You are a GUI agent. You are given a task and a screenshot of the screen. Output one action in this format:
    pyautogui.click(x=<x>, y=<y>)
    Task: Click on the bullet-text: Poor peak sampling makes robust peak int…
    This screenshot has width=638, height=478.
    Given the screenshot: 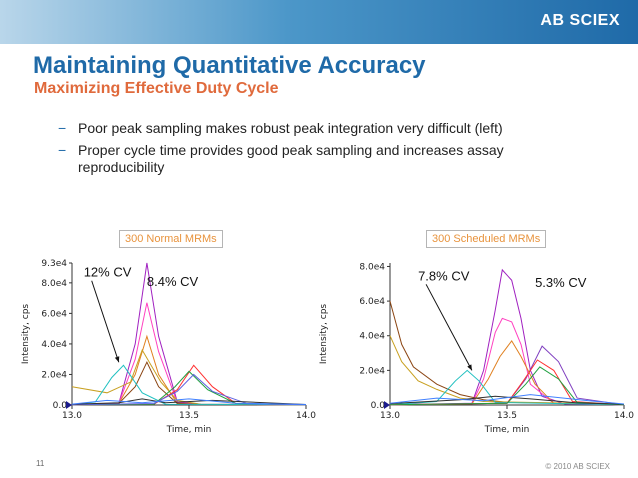 What is the action you would take?
    pyautogui.click(x=290, y=128)
    